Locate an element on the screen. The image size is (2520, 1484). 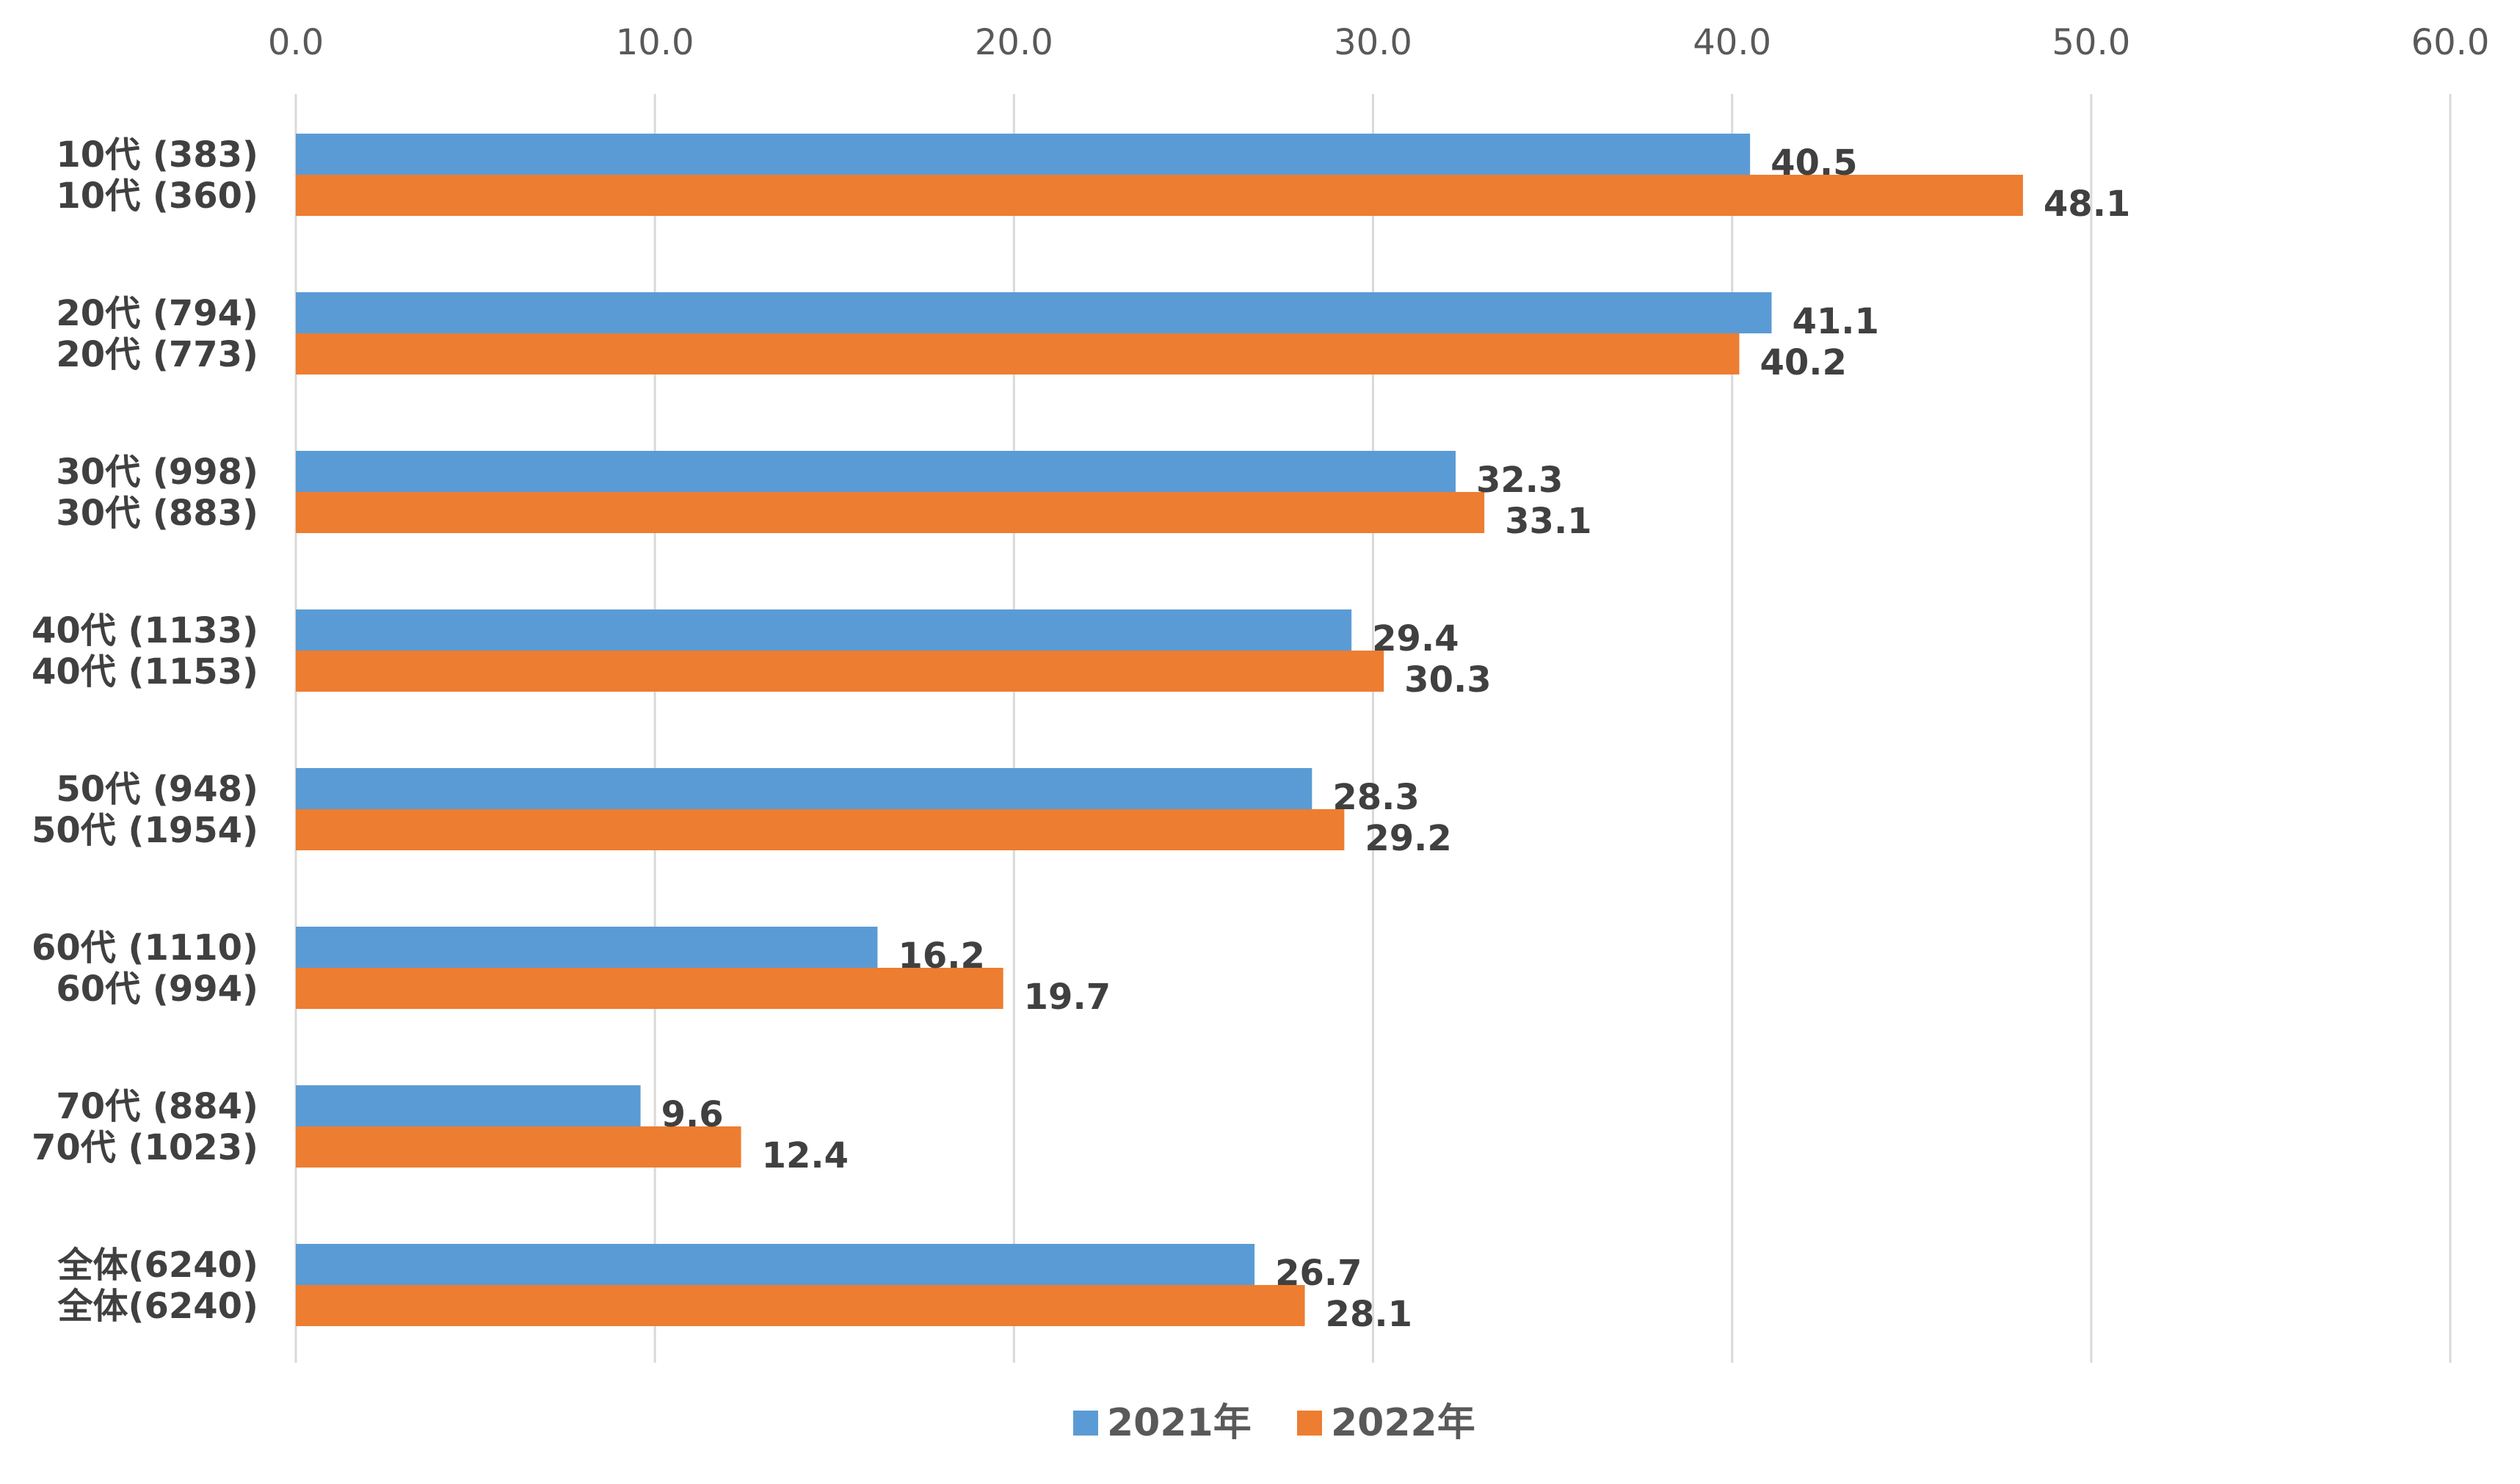
category-label: 20代 (794) is located at coordinates (157, 313).